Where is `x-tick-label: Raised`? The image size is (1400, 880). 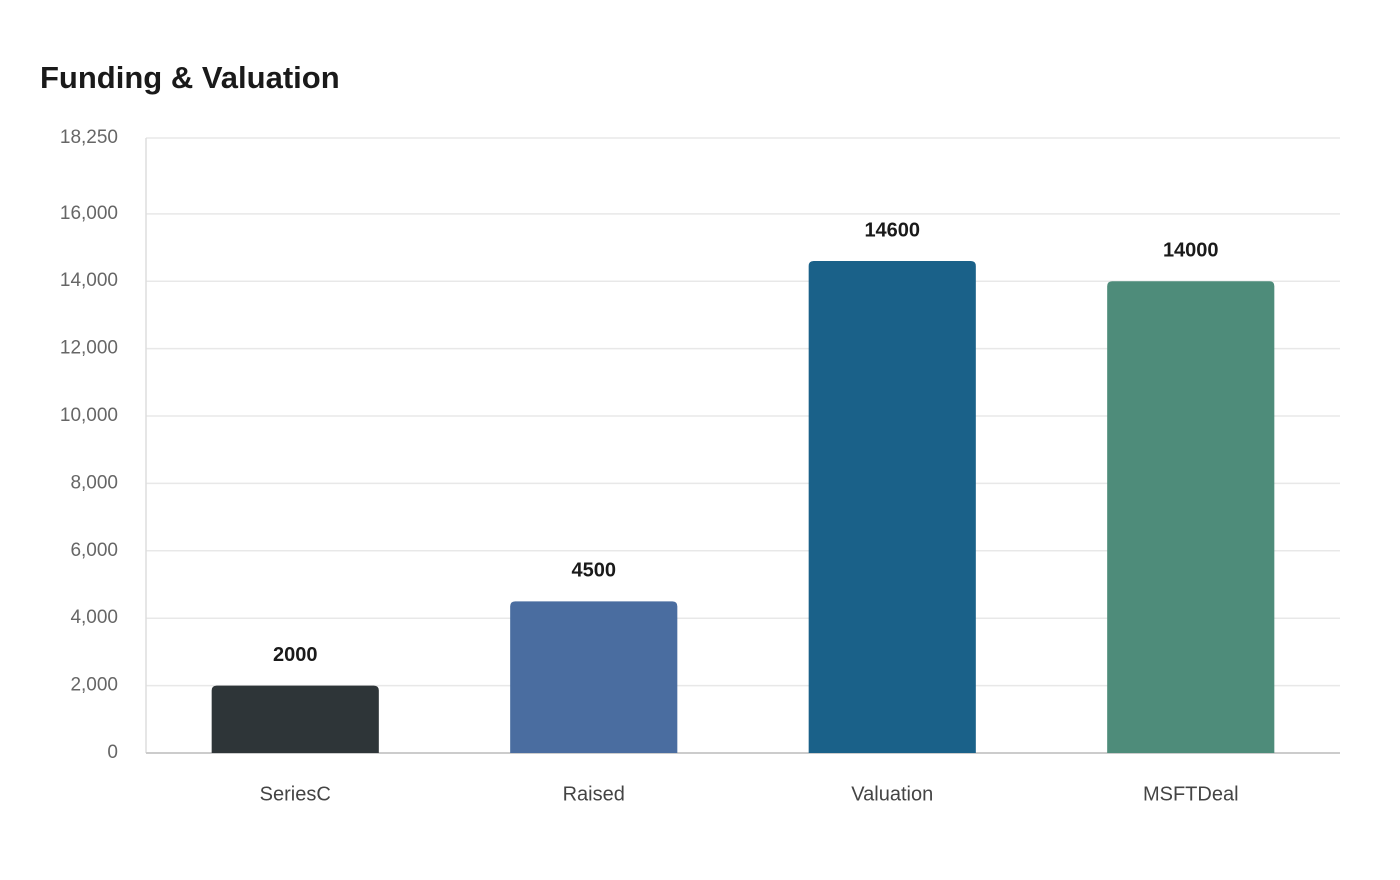
x-tick-label: Raised is located at coordinates (594, 794).